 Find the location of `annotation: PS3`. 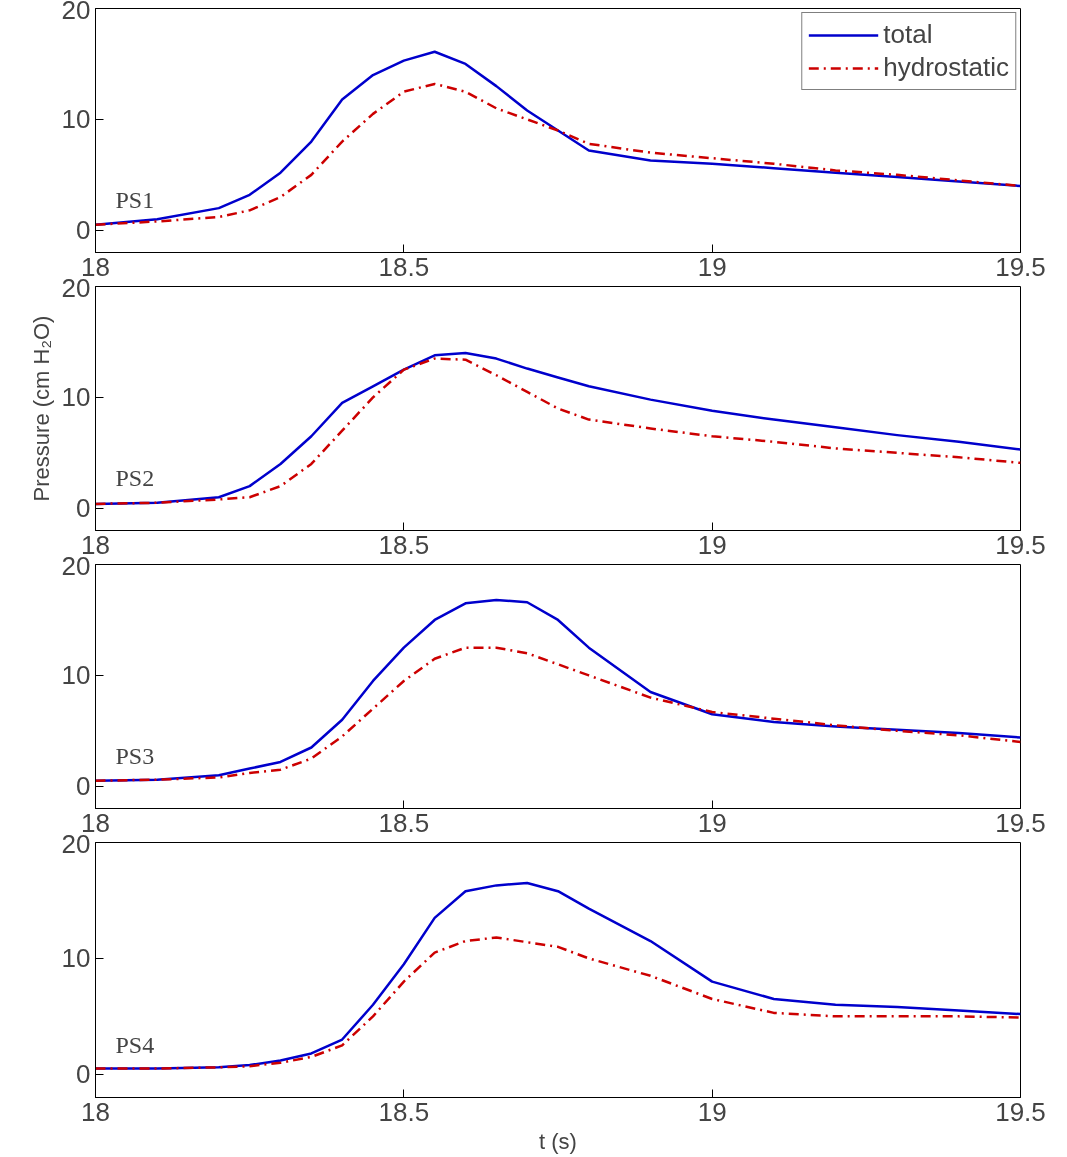

annotation: PS3 is located at coordinates (135, 755).